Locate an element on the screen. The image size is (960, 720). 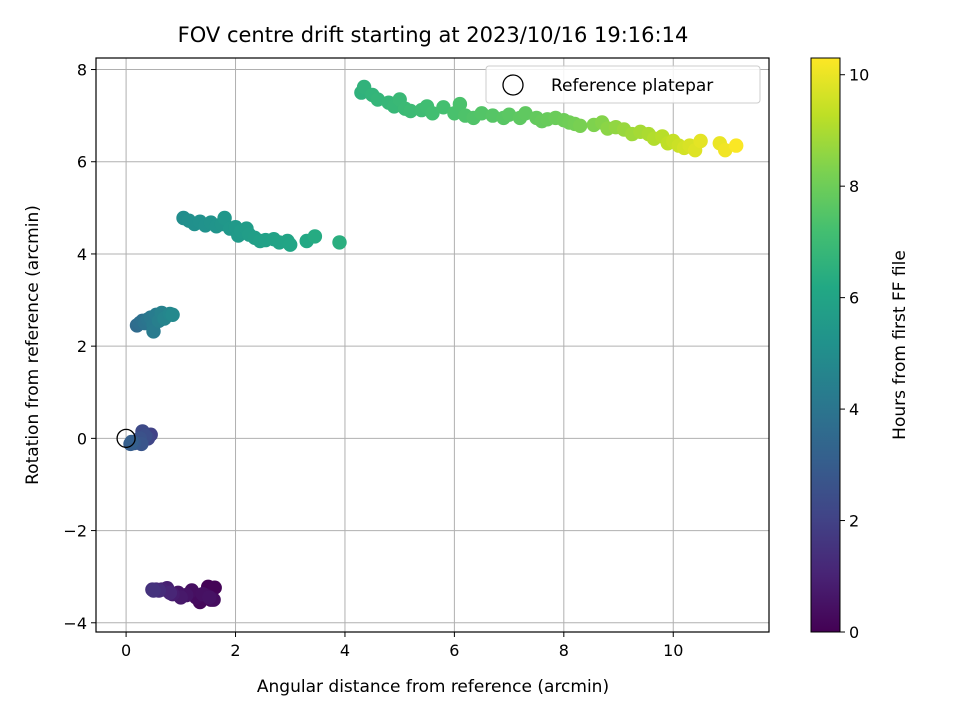
legend-entry-label: Reference platepar is located at coordinates (632, 86).